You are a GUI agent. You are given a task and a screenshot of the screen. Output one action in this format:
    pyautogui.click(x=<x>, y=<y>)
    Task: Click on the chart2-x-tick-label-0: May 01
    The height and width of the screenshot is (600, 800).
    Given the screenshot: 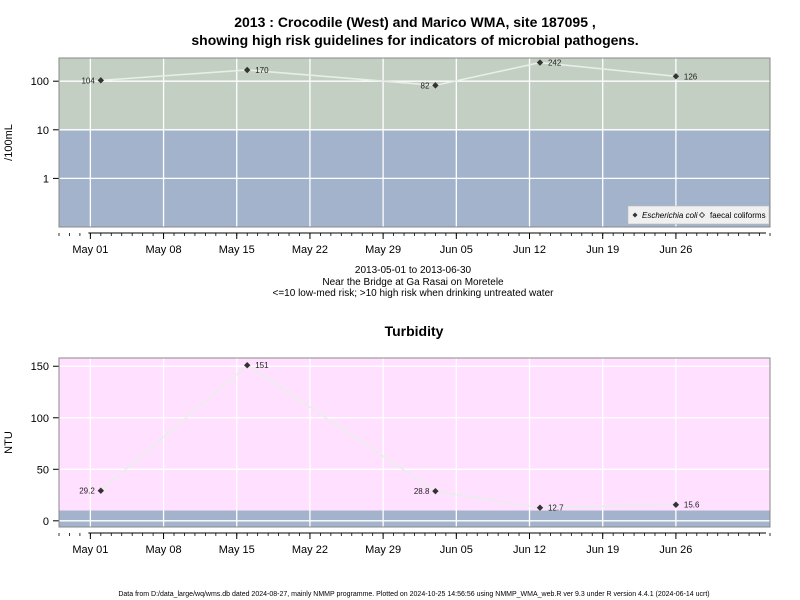 What is the action you would take?
    pyautogui.click(x=90, y=550)
    